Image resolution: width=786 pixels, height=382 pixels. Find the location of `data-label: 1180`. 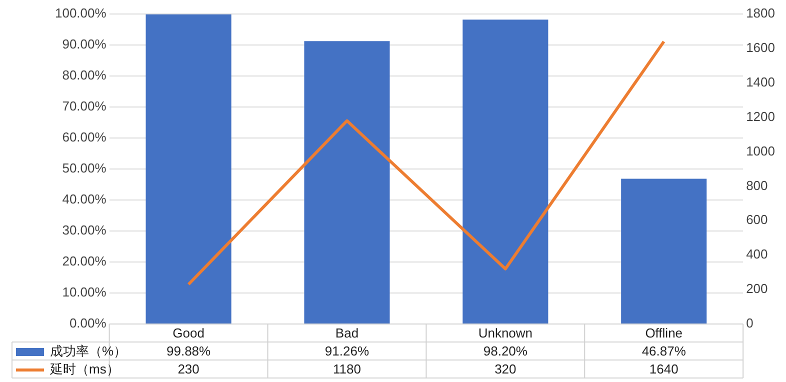

data-label: 1180 is located at coordinates (346, 369).